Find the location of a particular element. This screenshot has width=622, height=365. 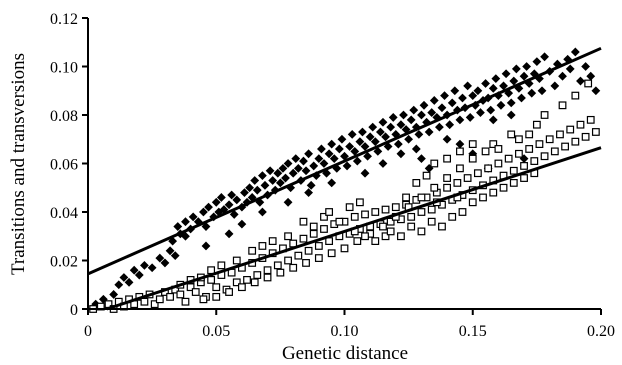

x-axis-label: Genetic distance is located at coordinates (345, 353).